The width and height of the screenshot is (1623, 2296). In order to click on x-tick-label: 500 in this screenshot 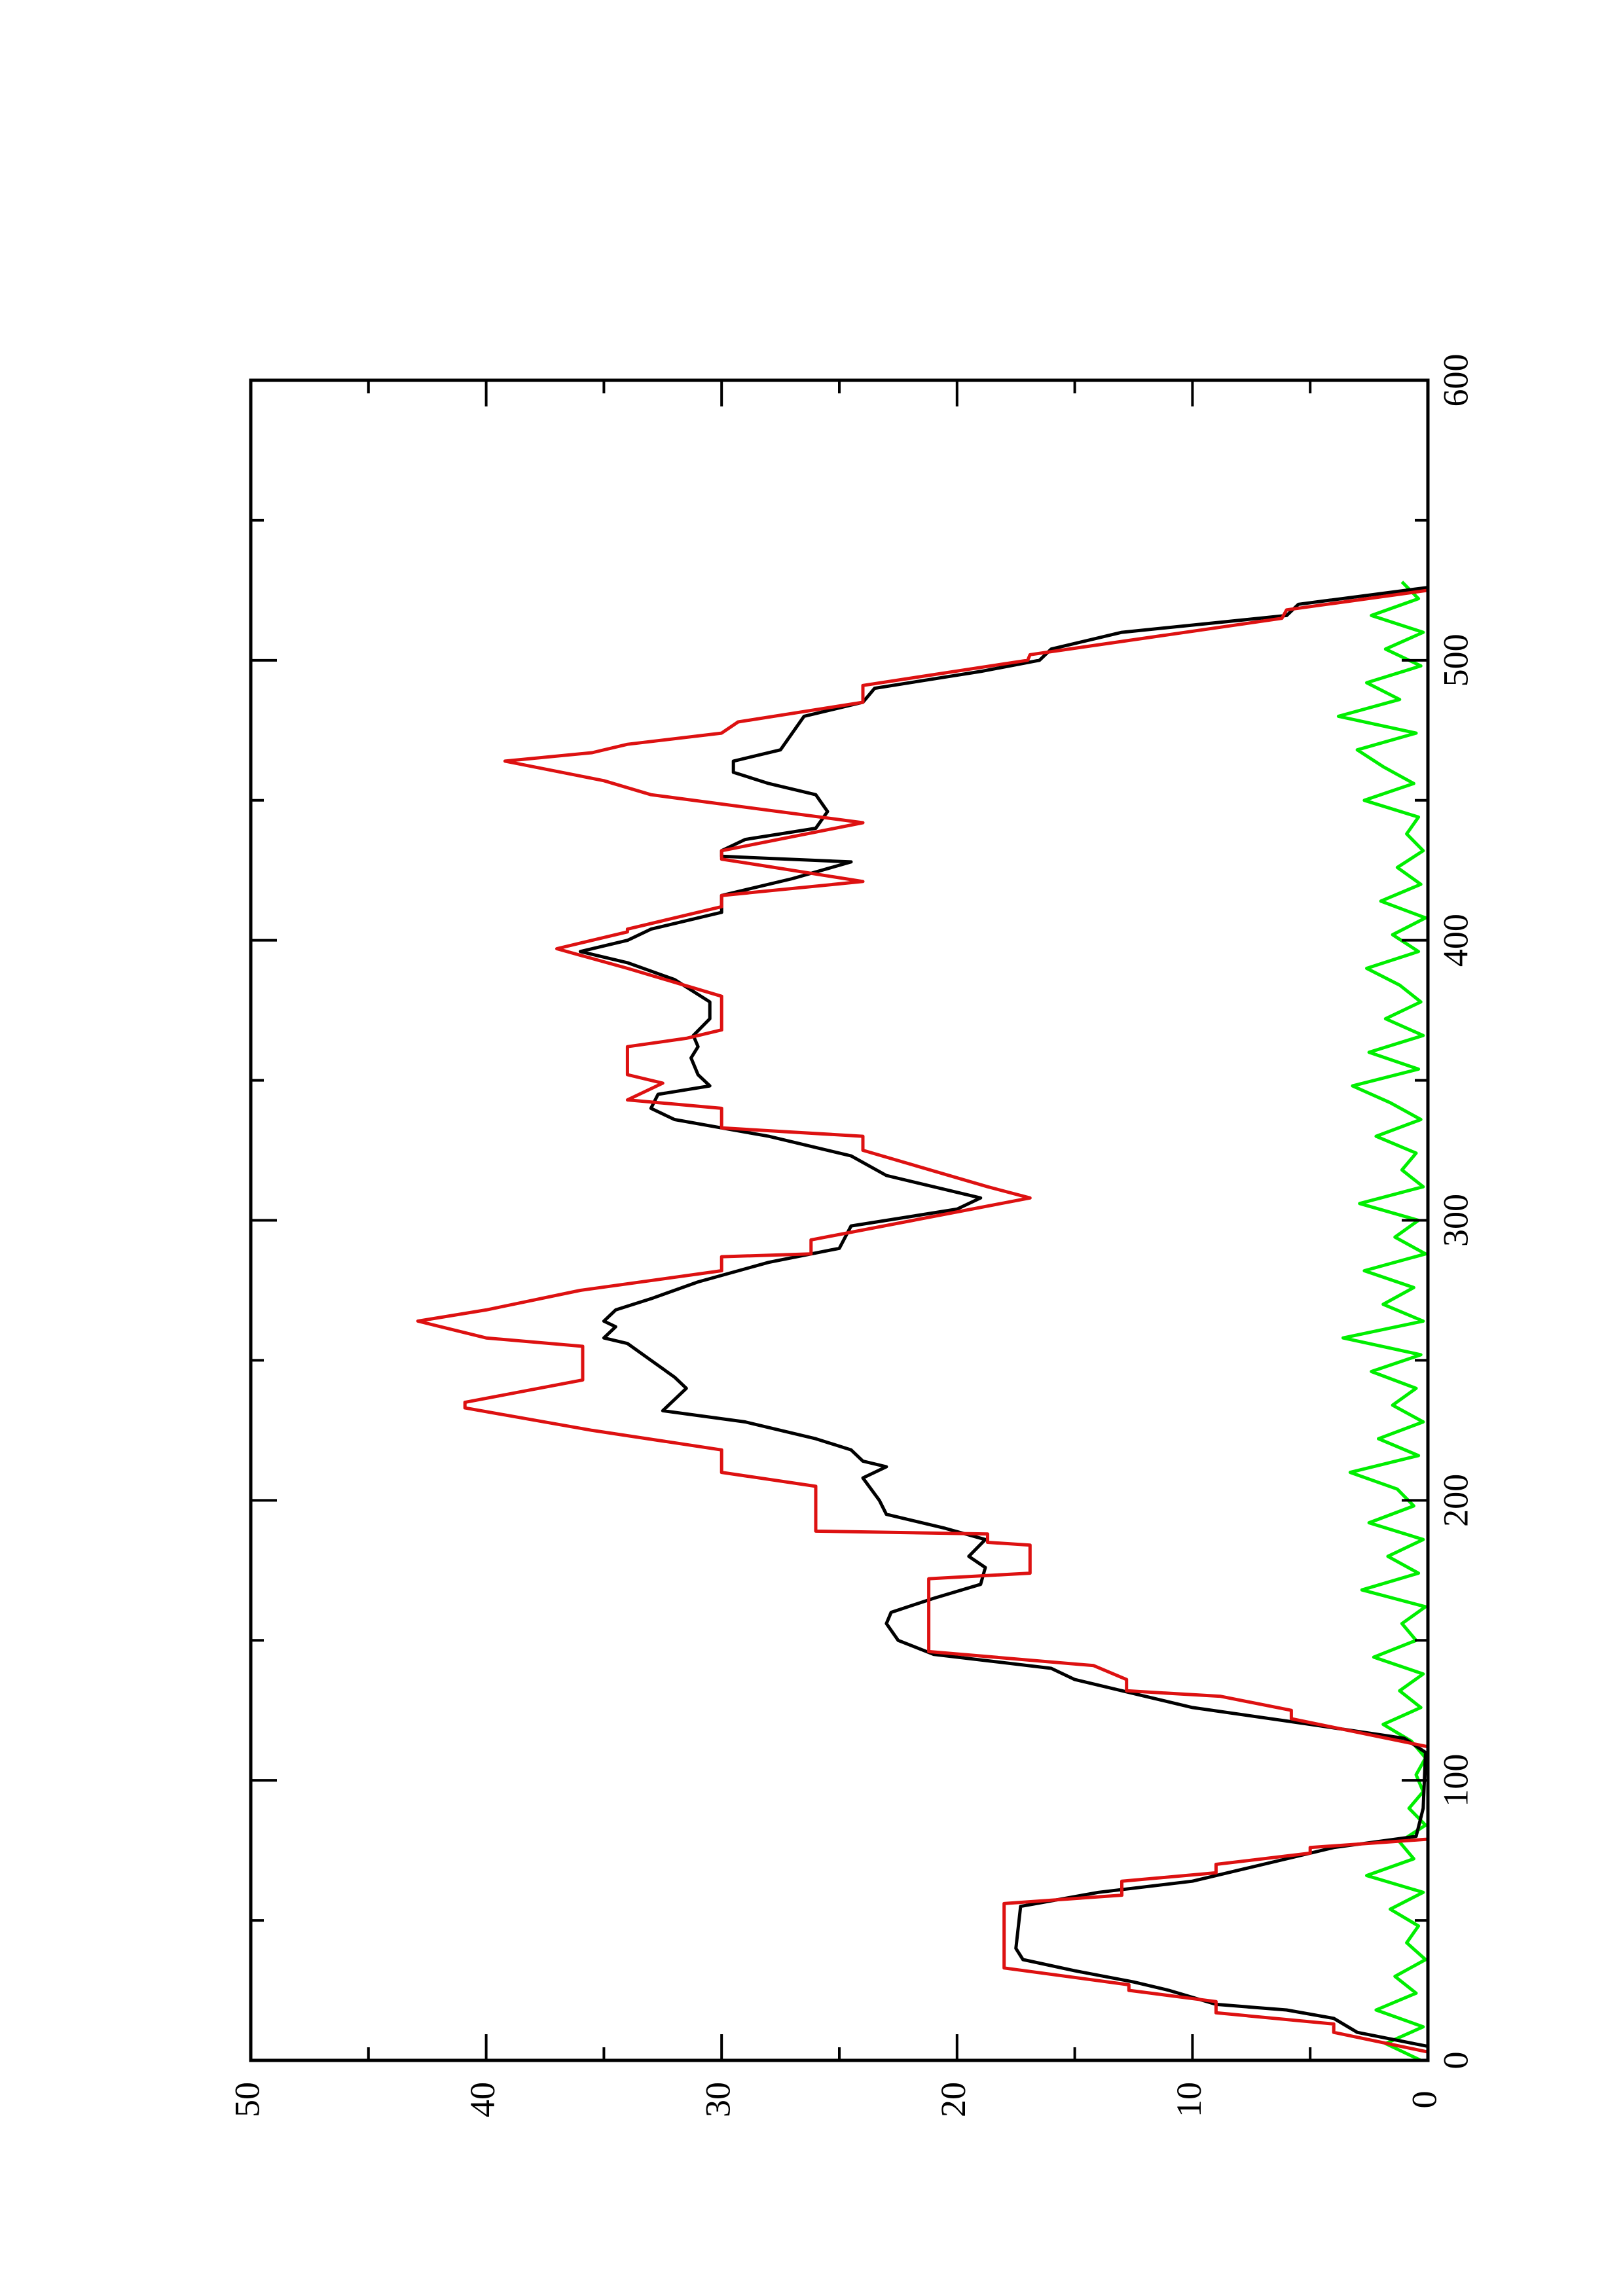, I will do `click(1455, 660)`.